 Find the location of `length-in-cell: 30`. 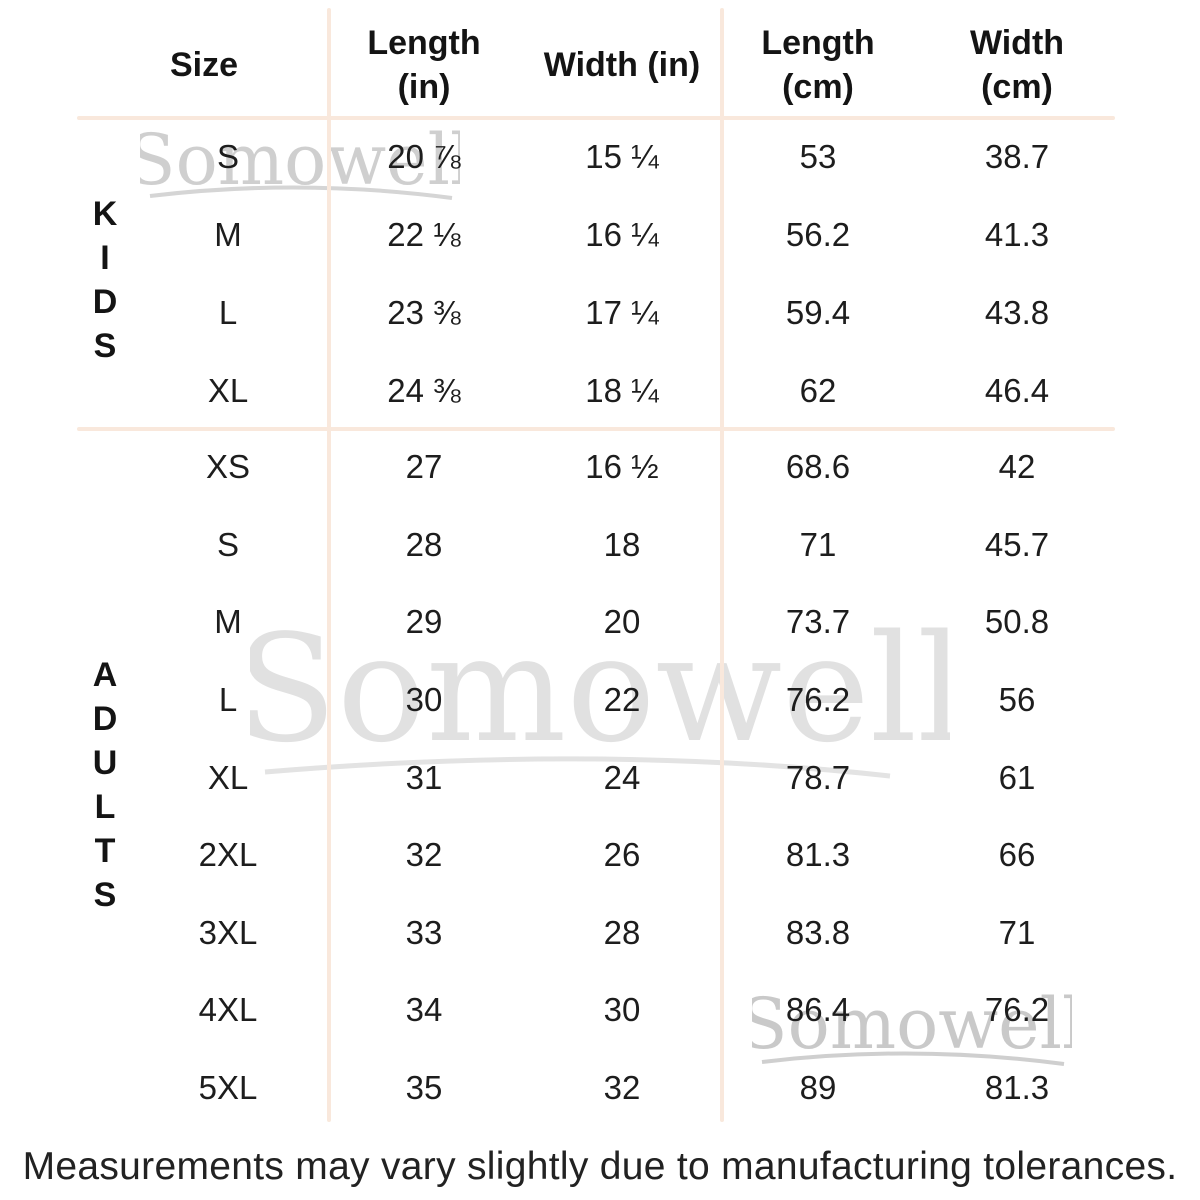

length-in-cell: 30 is located at coordinates (424, 699).